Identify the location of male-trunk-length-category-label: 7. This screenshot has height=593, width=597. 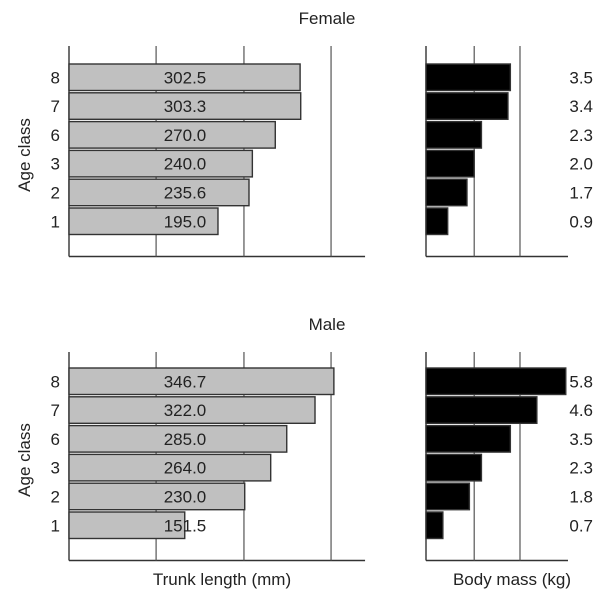
(55, 410).